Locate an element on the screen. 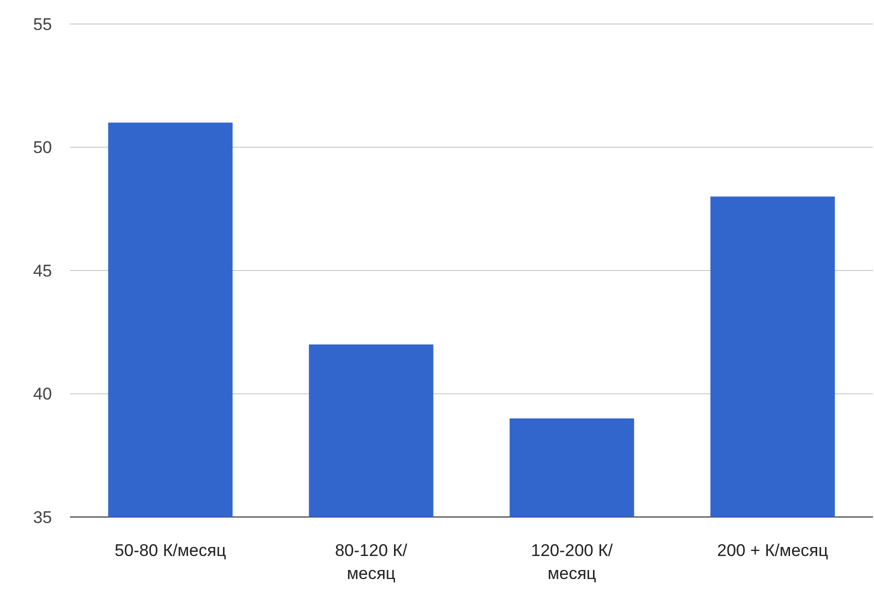 The height and width of the screenshot is (594, 874). y-tick-label: 55 is located at coordinates (42, 24).